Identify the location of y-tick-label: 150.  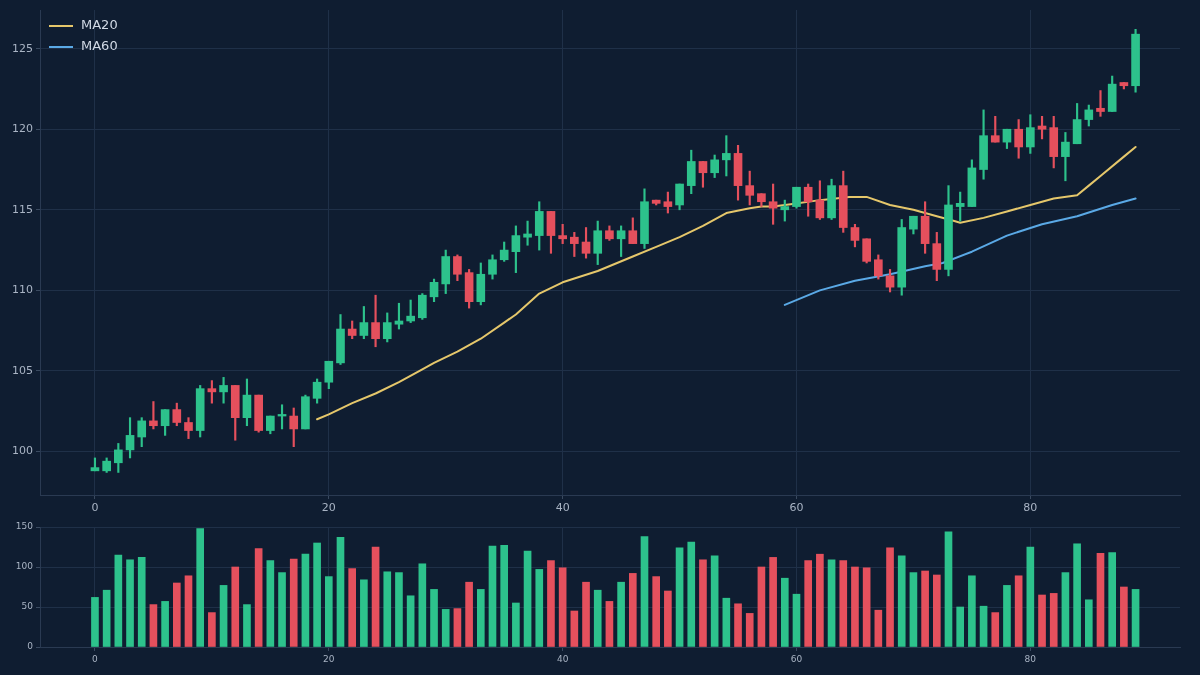
(24, 526).